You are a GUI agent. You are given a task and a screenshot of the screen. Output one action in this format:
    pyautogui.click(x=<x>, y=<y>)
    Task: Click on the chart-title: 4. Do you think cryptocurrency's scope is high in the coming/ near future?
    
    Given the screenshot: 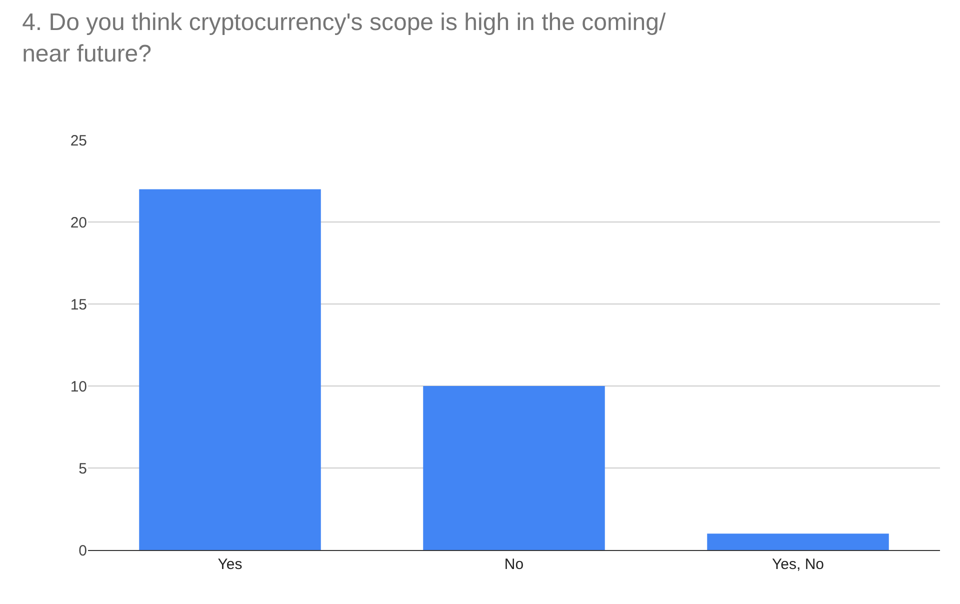 What is the action you would take?
    pyautogui.click(x=344, y=38)
    